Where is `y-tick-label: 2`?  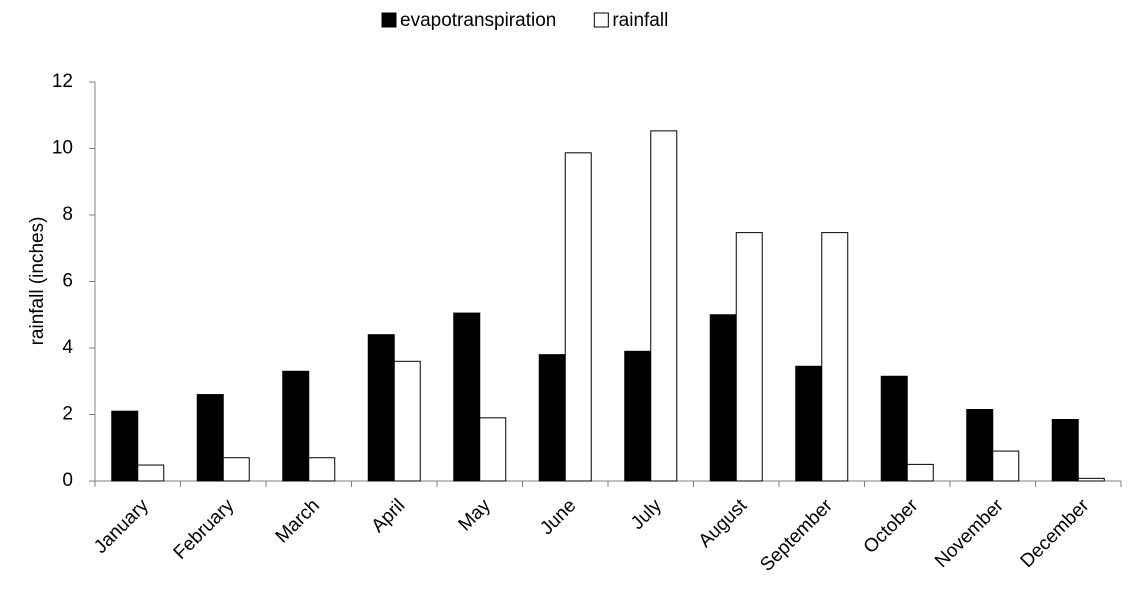
y-tick-label: 2 is located at coordinates (67, 414).